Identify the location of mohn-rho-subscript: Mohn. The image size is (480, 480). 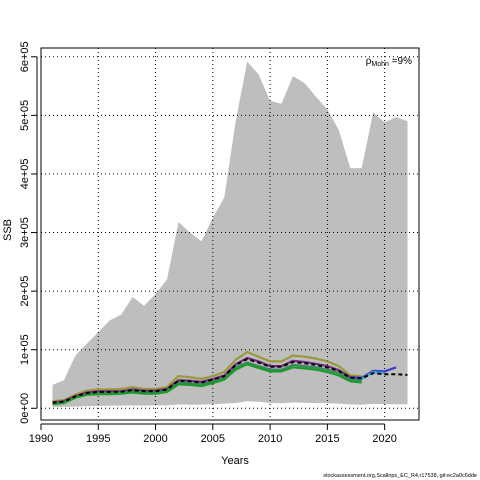
(380, 64).